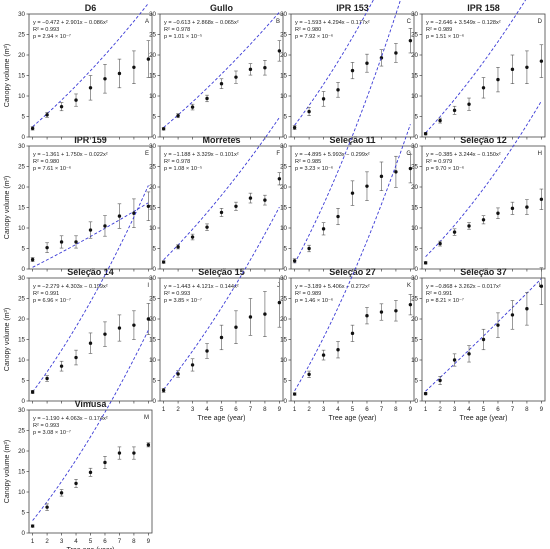 Image resolution: width=550 pixels, height=549 pixels. I want to click on p-value: p = 2.94 × 10⁻⁷, so click(52, 36).